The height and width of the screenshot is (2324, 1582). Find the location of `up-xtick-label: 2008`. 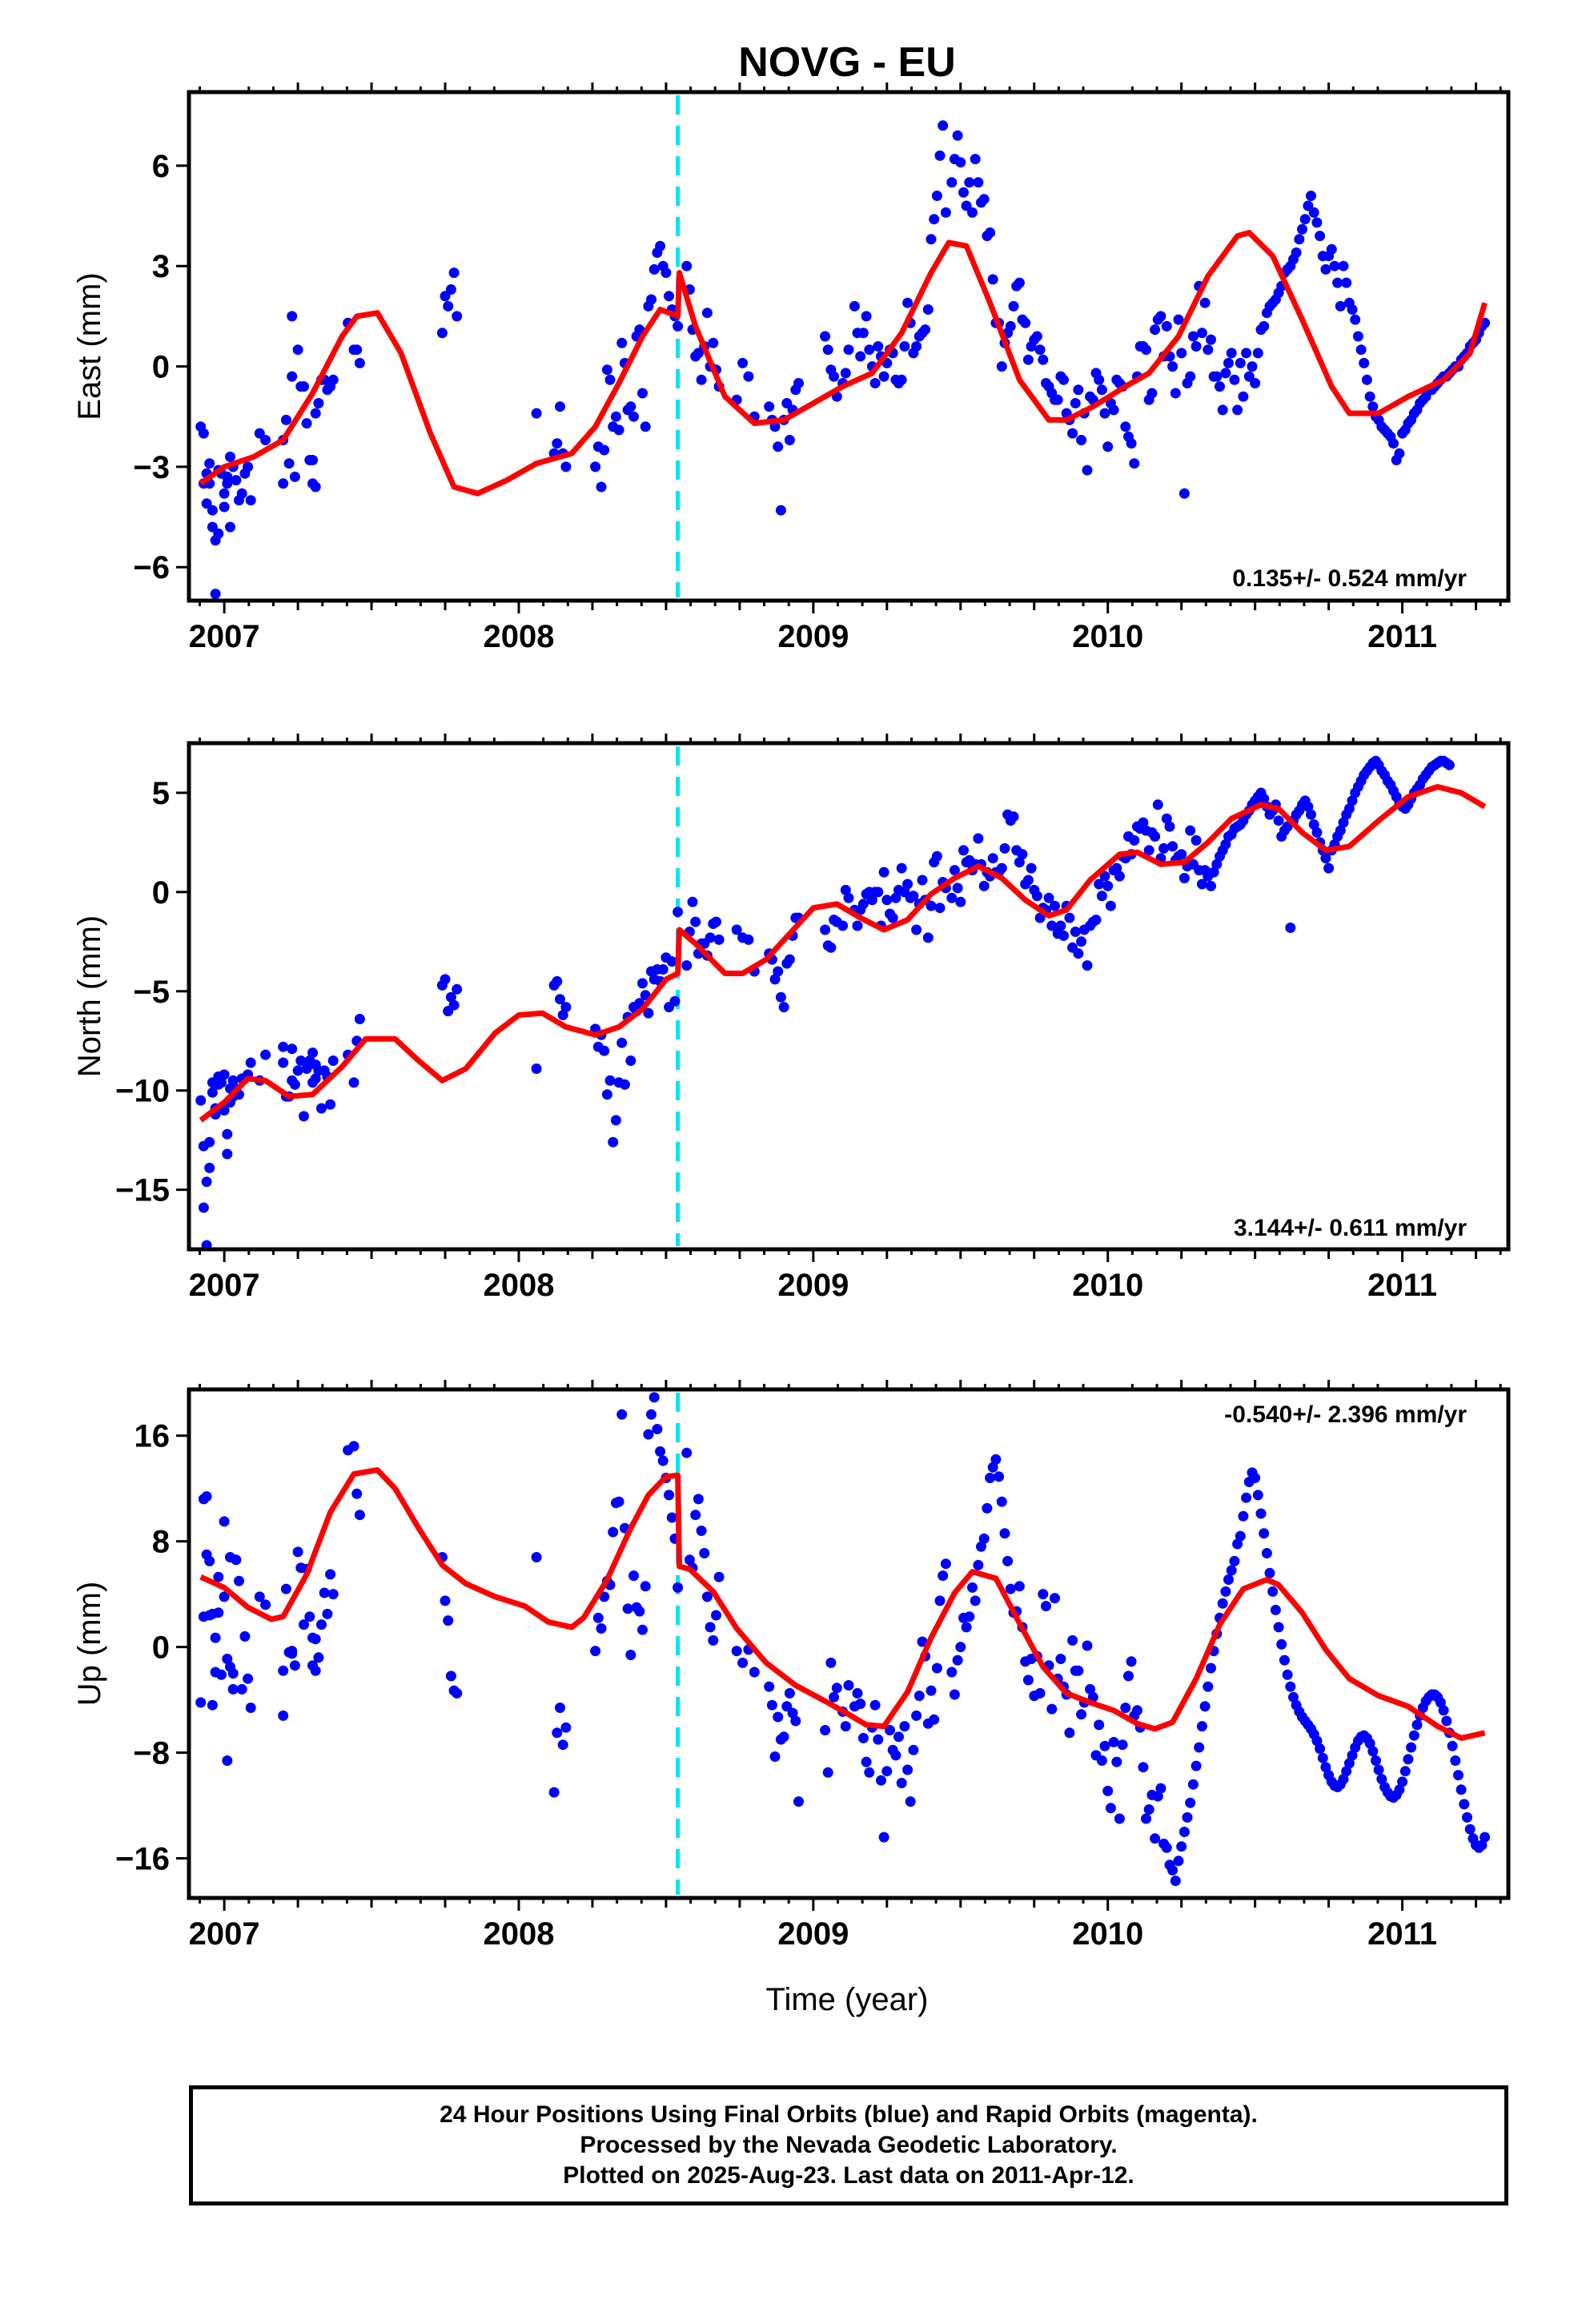

up-xtick-label: 2008 is located at coordinates (520, 1934).